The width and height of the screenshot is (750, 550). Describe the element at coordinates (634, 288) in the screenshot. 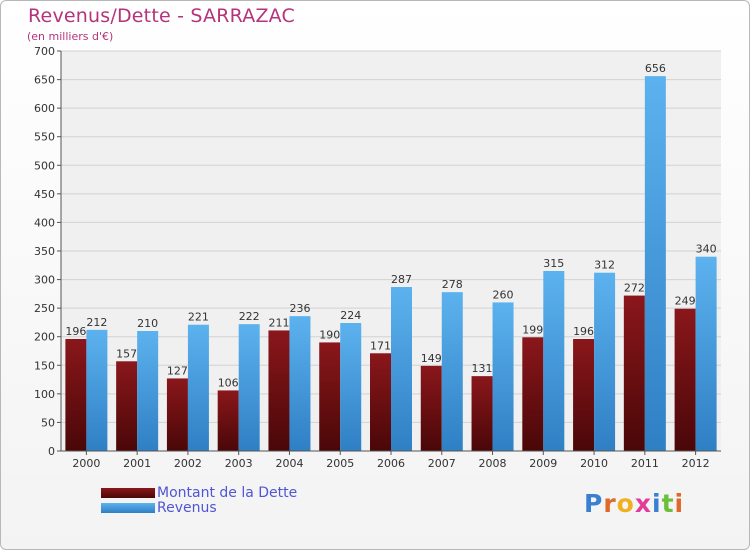

I see `value-label-debt-2011: 272` at that location.